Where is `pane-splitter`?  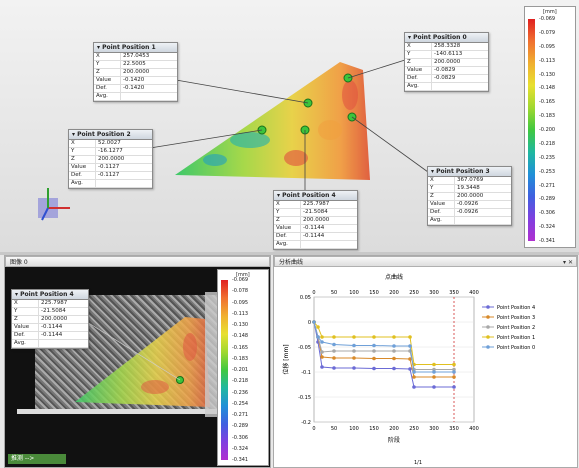 pane-splitter is located at coordinates (289, 253).